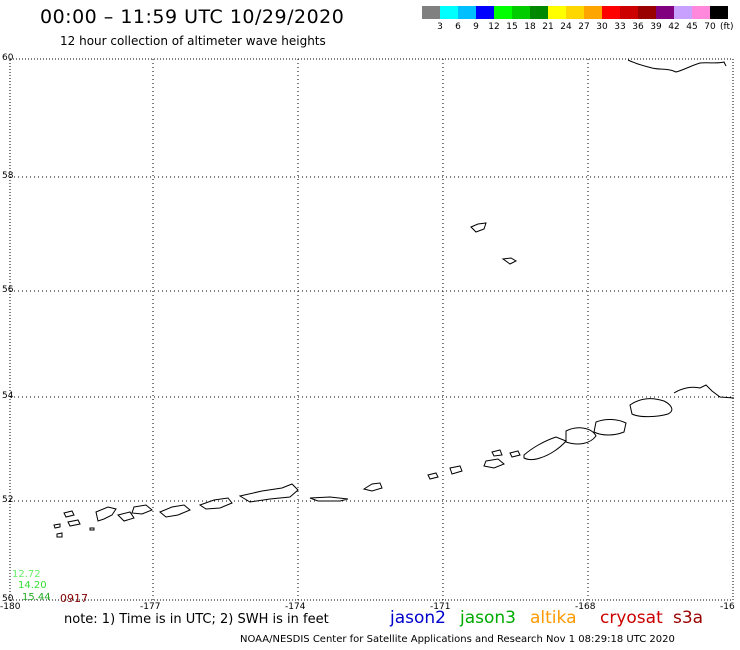 The height and width of the screenshot is (650, 740). Describe the element at coordinates (192, 17) in the screenshot. I see `map-title: 00:00 – 11:59 UTC 10/29/2020` at that location.